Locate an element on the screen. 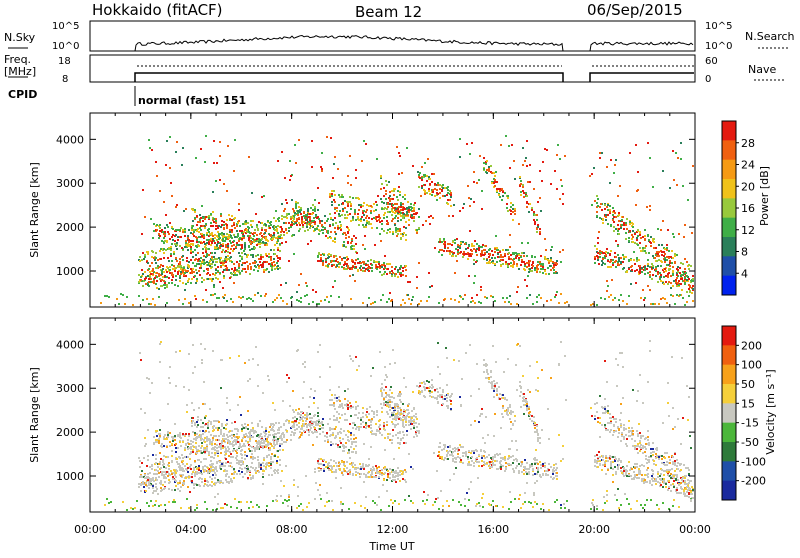 This screenshot has width=800, height=558. freq-tick-bottom: 8 is located at coordinates (65, 79).